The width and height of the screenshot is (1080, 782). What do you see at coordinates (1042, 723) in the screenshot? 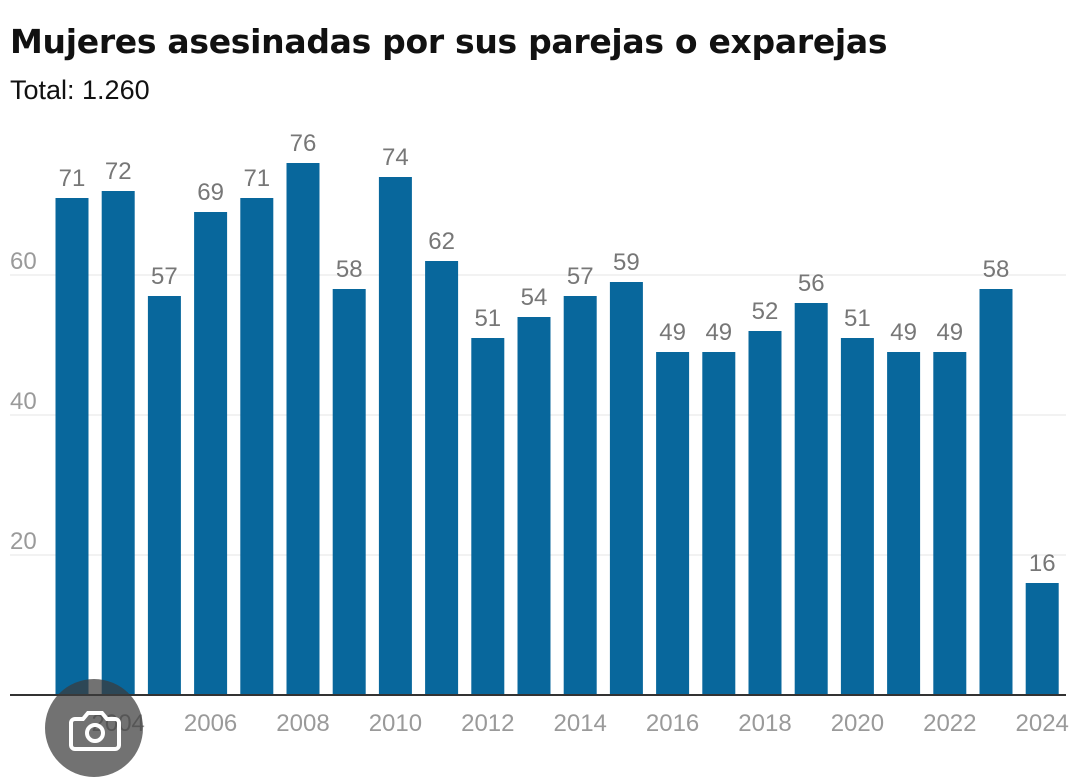
I see `x-tick-label: 2024` at bounding box center [1042, 723].